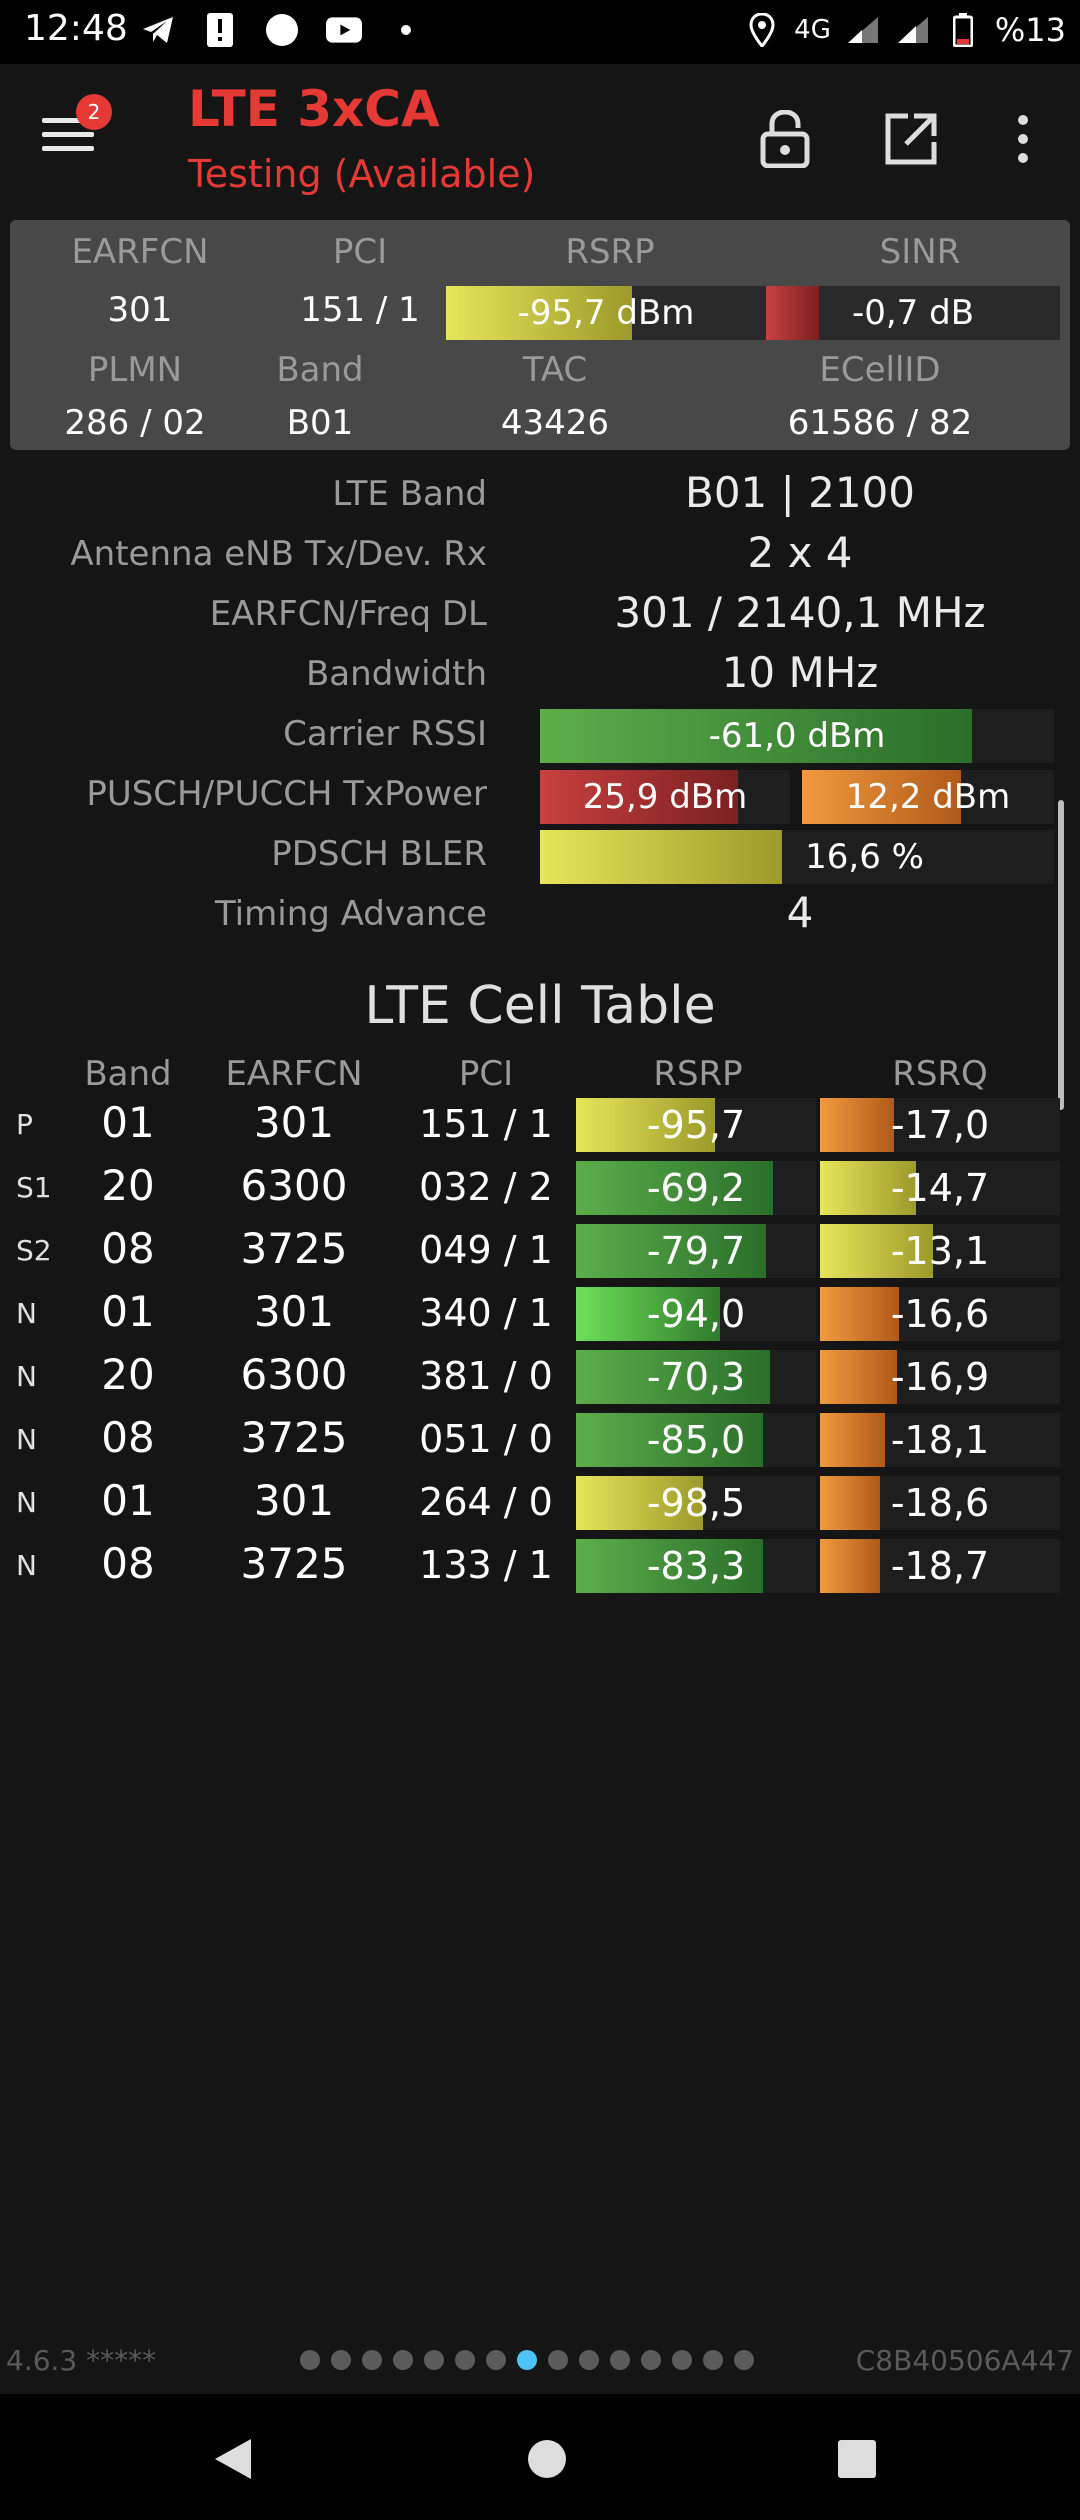  Describe the element at coordinates (547, 2459) in the screenshot. I see `home-button` at that location.